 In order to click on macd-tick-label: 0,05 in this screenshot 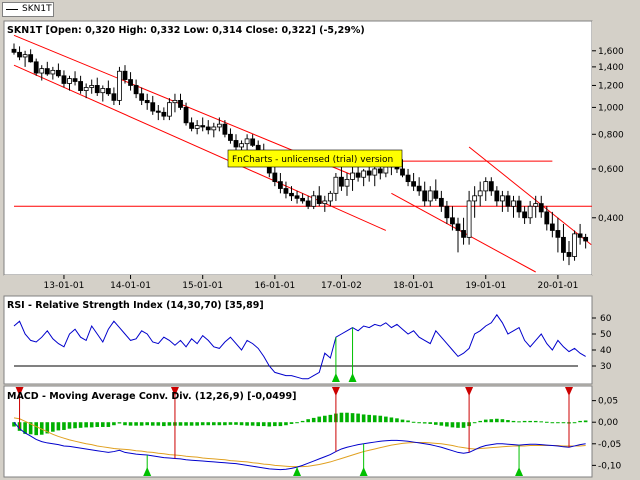, I will do `click(608, 402)`.